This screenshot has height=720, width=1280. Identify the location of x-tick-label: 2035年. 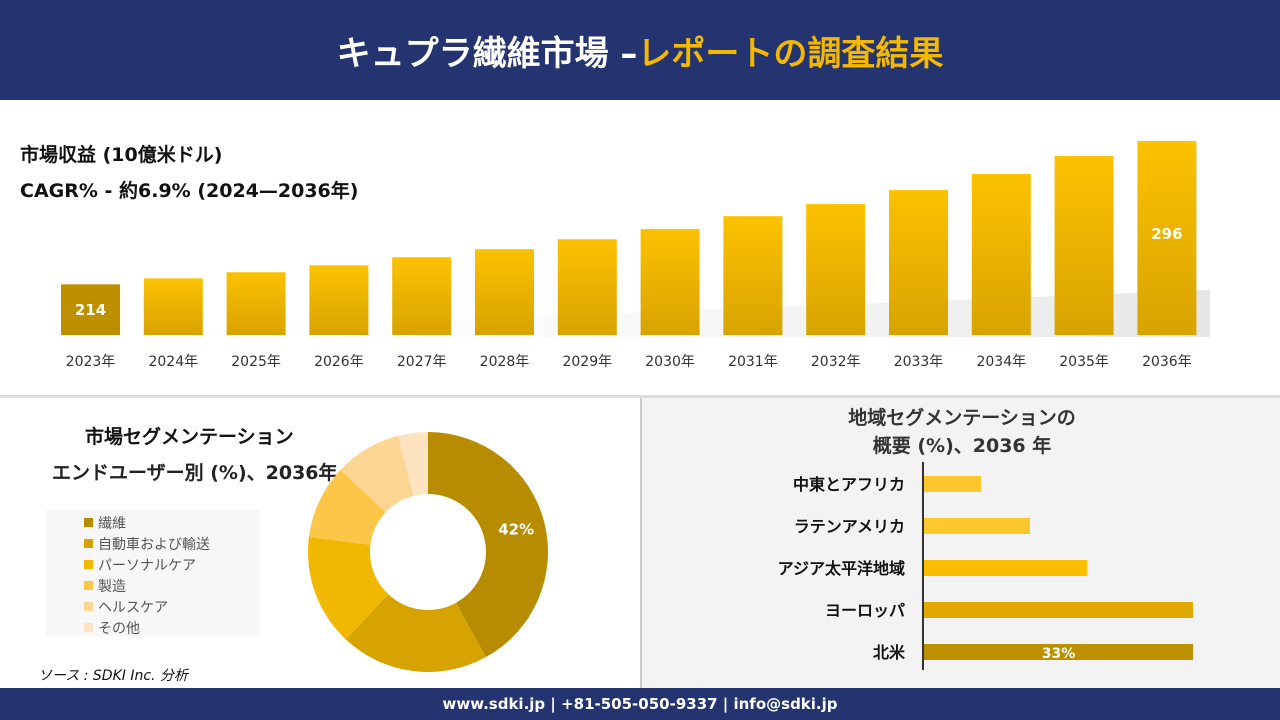
(1084, 362).